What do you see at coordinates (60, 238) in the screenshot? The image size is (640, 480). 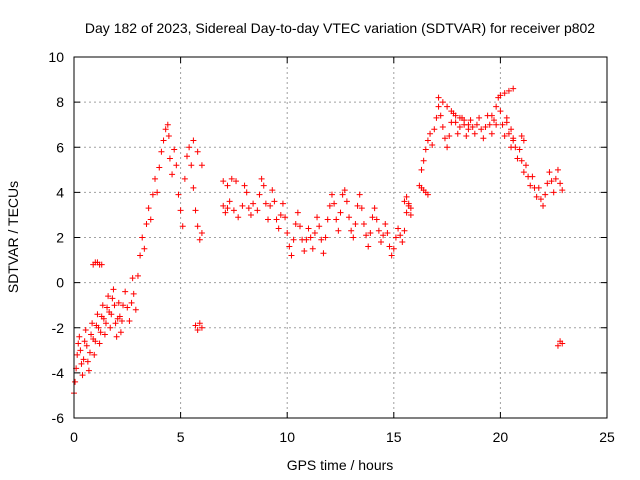 I see `y-tick-label: 2` at bounding box center [60, 238].